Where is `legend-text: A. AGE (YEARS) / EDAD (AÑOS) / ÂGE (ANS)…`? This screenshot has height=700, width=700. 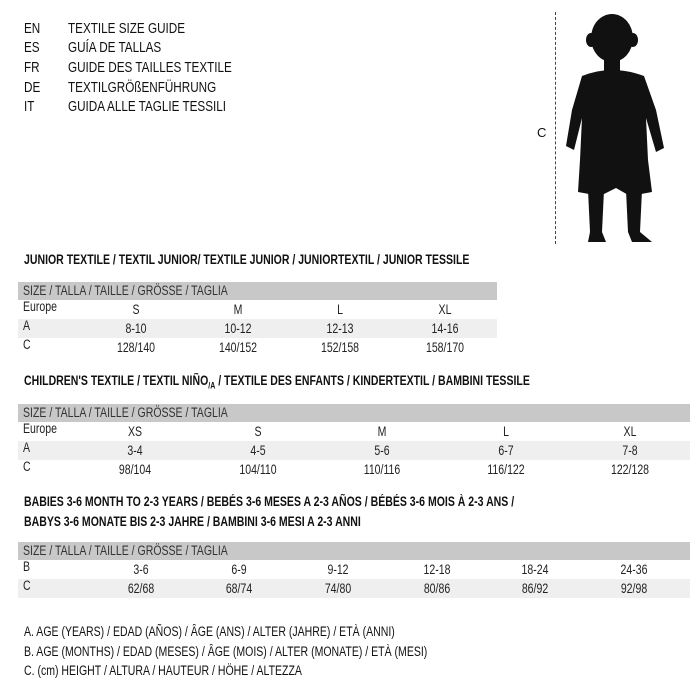 legend-text: A. AGE (YEARS) / EDAD (AÑOS) / ÂGE (ANS)… is located at coordinates (209, 631).